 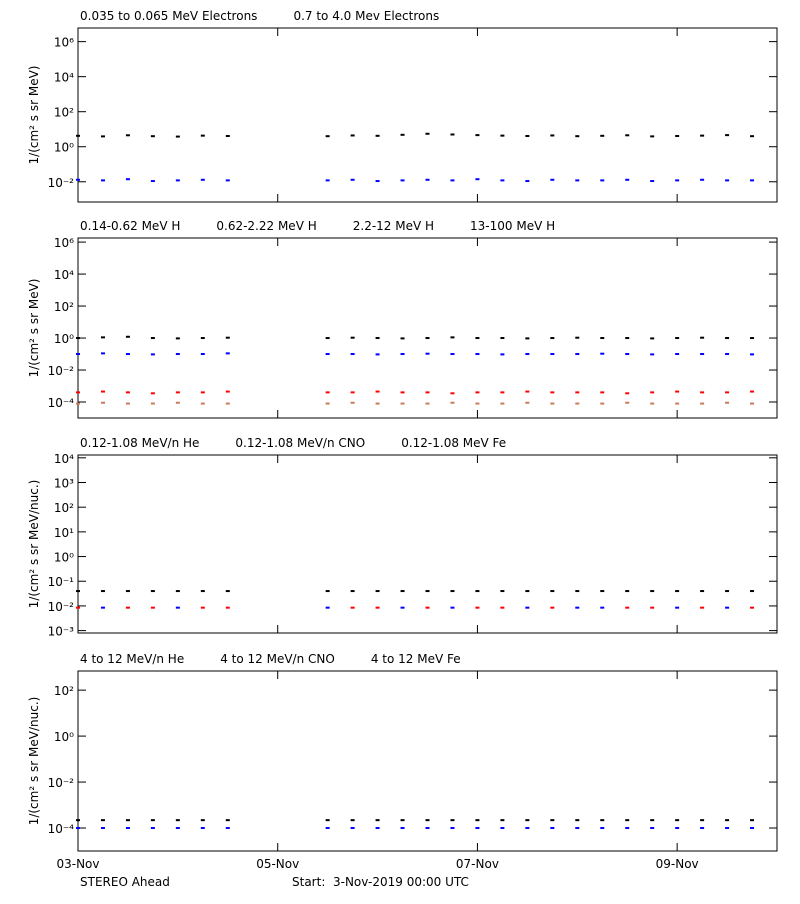 What do you see at coordinates (366, 16) in the screenshot?
I see `legend-entry: 0.7 to 4.0 Mev Electrons` at bounding box center [366, 16].